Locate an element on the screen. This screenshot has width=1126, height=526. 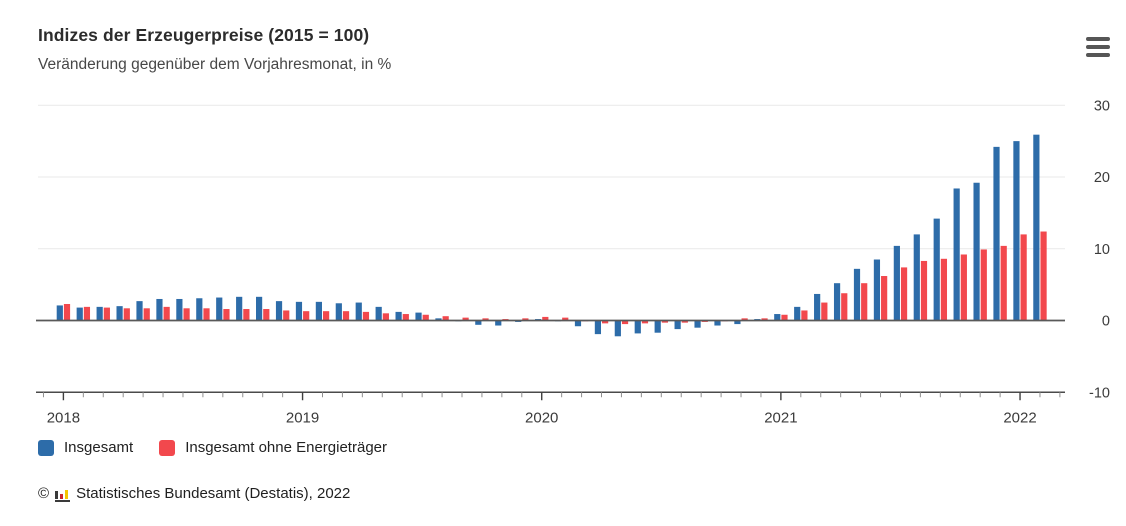
x-axis-year-label: 2021 is located at coordinates (780, 417).